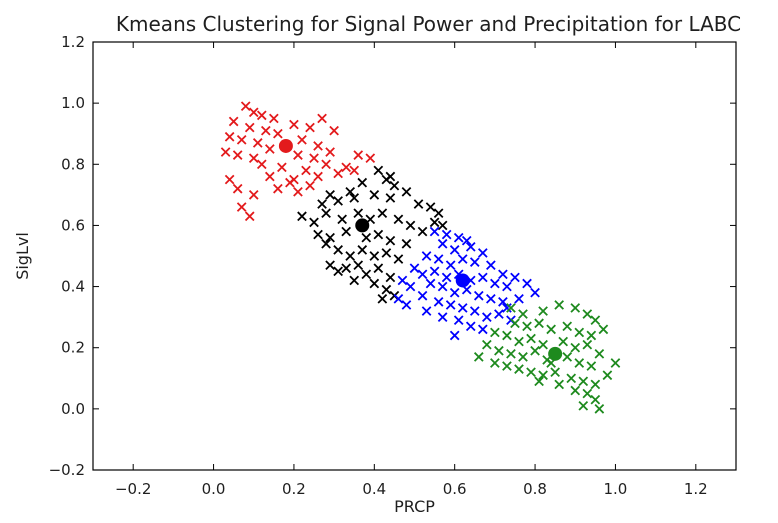 Image resolution: width=778 pixels, height=523 pixels. I want to click on x-tick-label: −0.2, so click(133, 489).